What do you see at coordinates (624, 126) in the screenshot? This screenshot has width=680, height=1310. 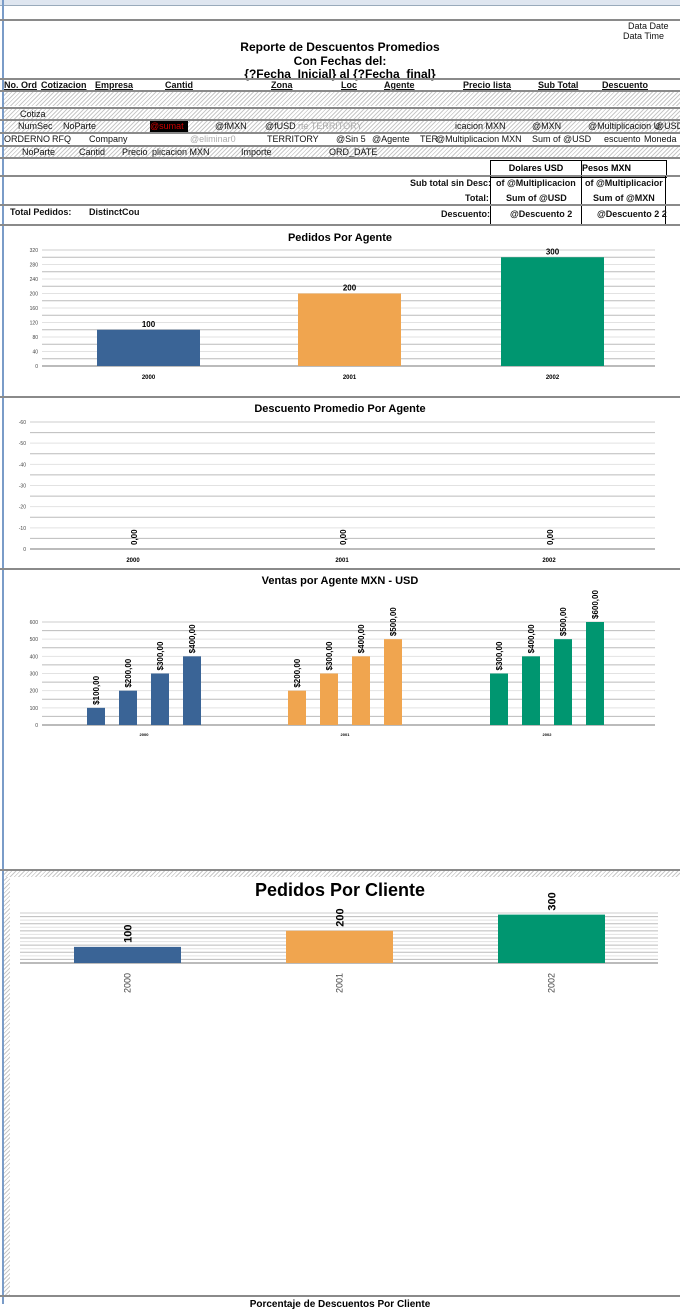 I see `report-field: @Multiplicacion U` at bounding box center [624, 126].